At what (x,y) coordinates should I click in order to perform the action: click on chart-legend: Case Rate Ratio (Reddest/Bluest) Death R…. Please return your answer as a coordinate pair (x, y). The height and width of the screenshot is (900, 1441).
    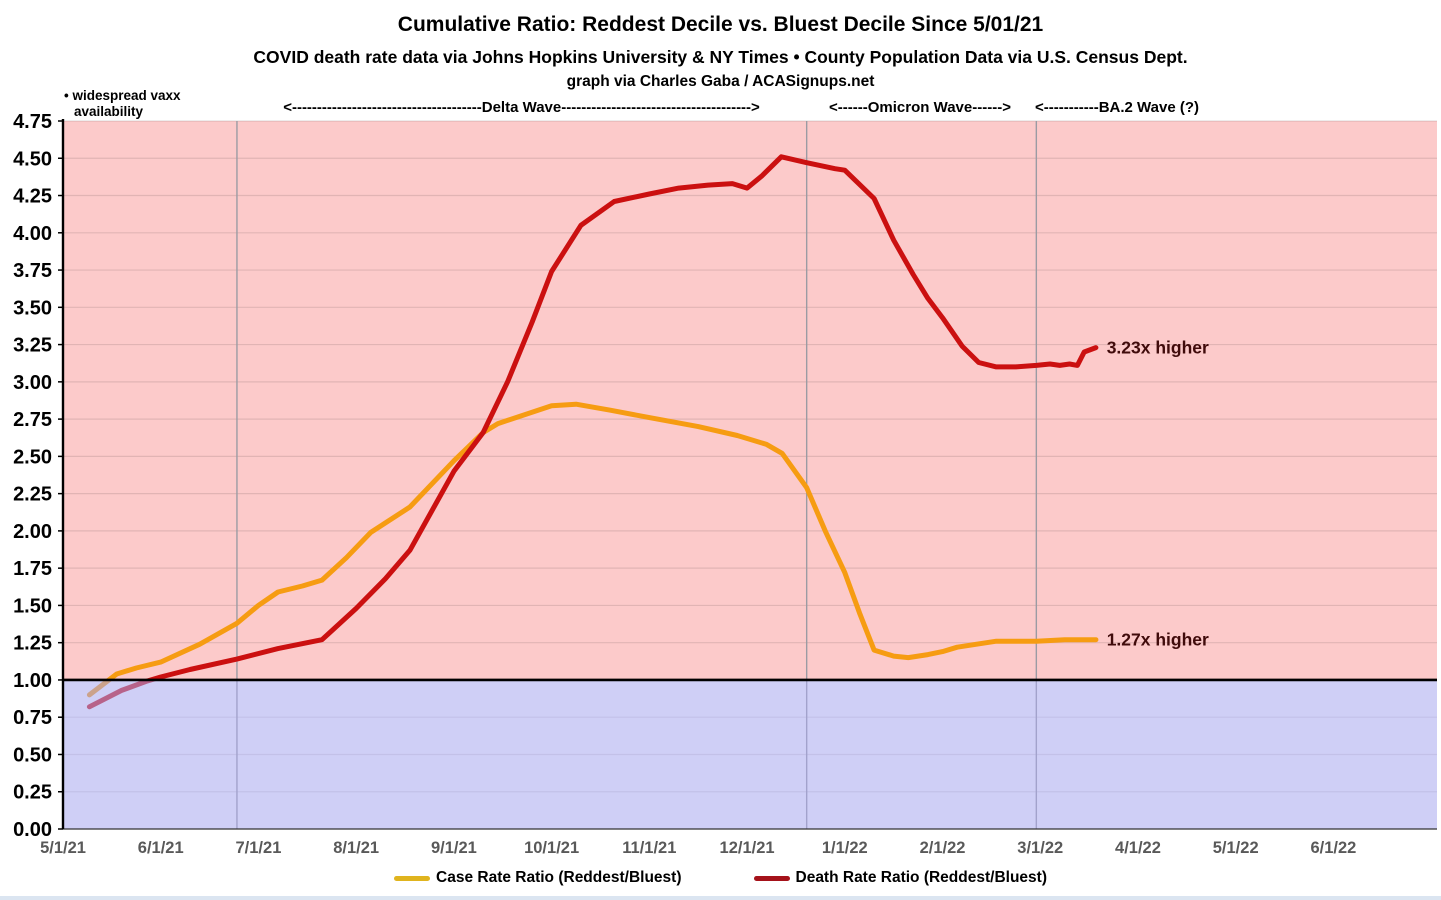
    Looking at the image, I should click on (720, 878).